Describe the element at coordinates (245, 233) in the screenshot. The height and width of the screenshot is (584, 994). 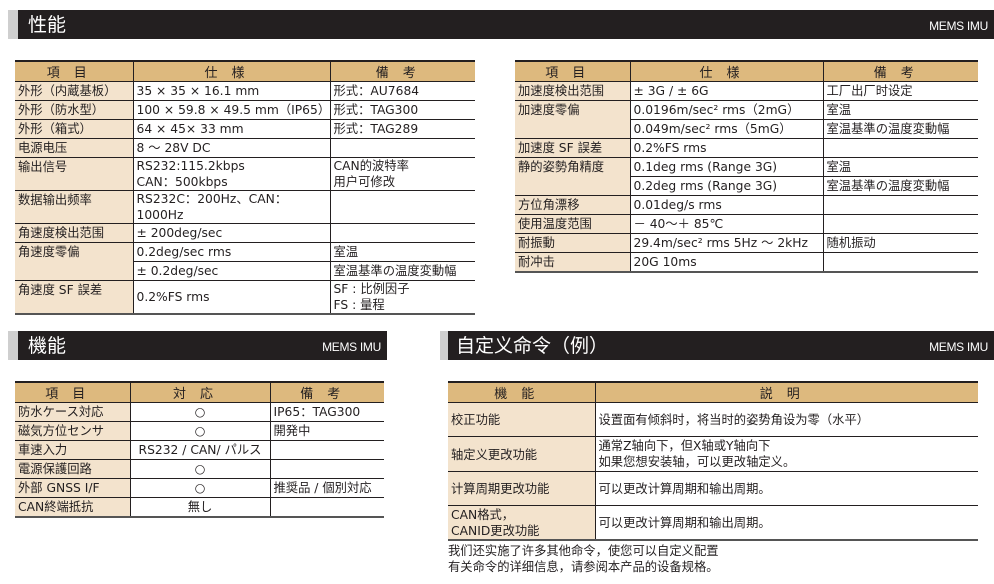
I see `table-row: 角速度検出范围 ± 200deg/sec` at that location.